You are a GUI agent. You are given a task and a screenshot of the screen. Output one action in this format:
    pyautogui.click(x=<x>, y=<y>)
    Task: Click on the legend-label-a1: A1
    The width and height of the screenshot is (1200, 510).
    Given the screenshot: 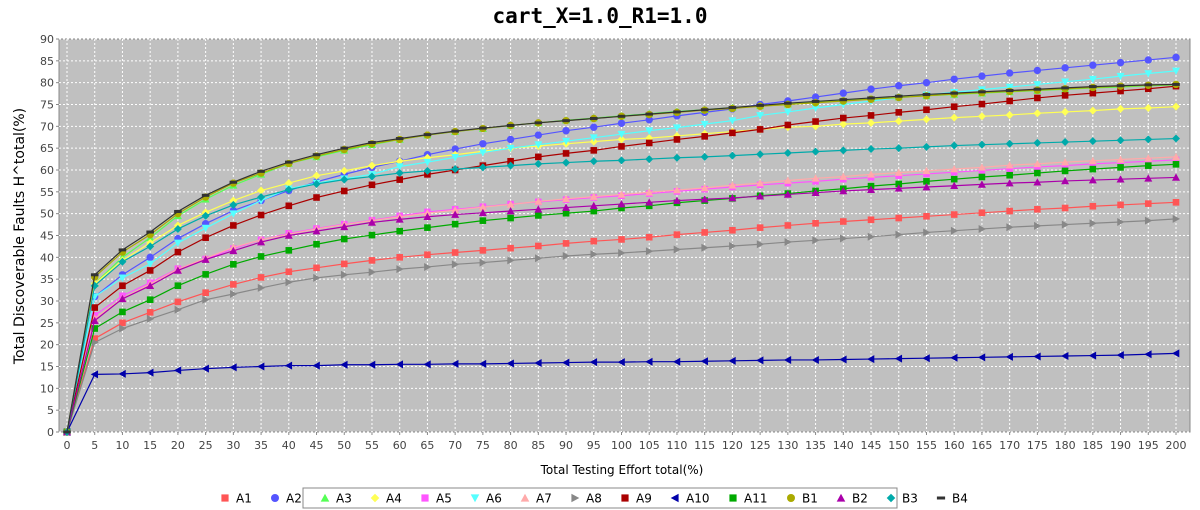 What is the action you would take?
    pyautogui.click(x=244, y=499)
    